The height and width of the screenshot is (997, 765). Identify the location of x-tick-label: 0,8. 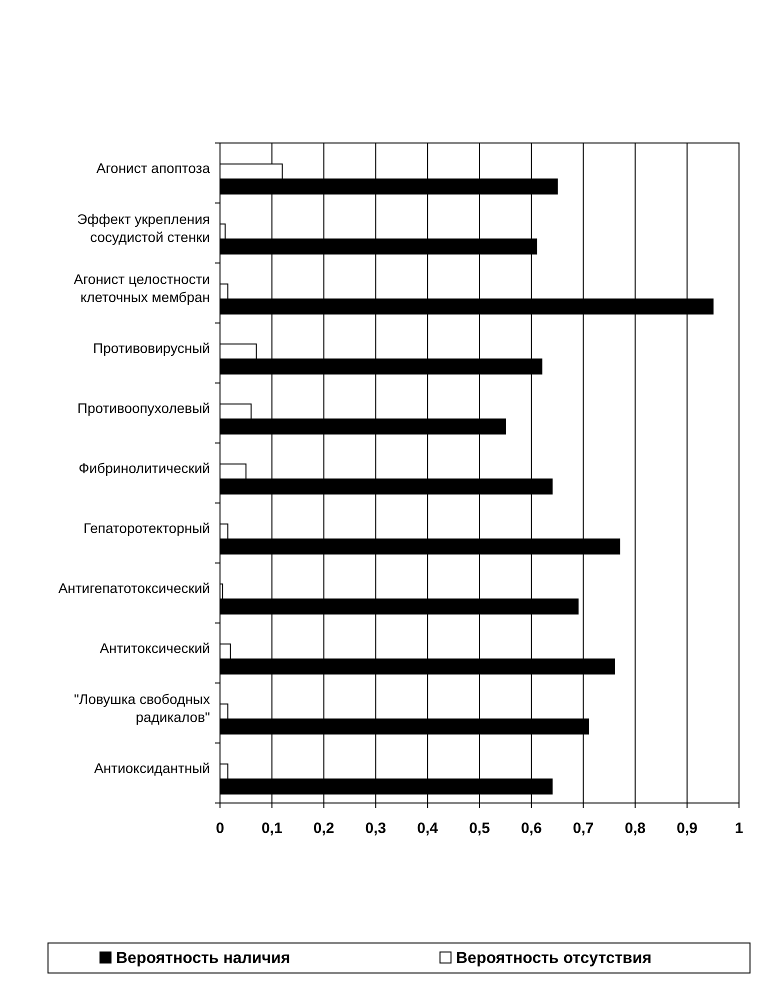
(635, 828).